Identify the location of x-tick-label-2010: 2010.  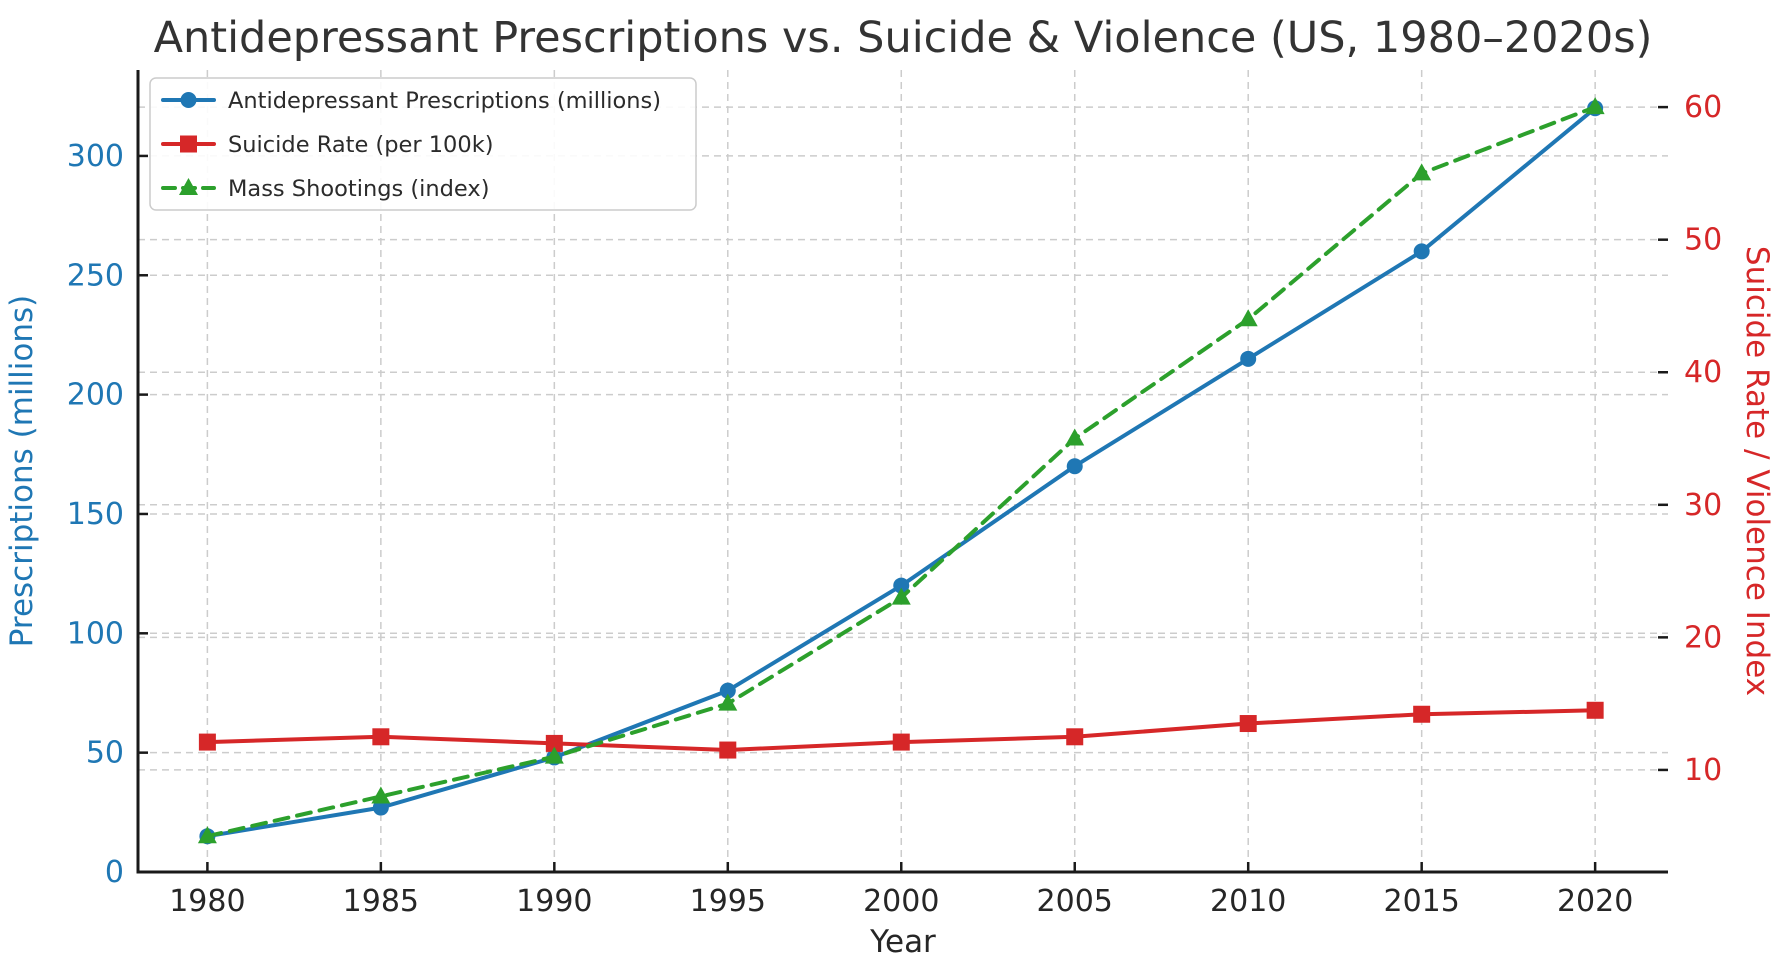
(1248, 901).